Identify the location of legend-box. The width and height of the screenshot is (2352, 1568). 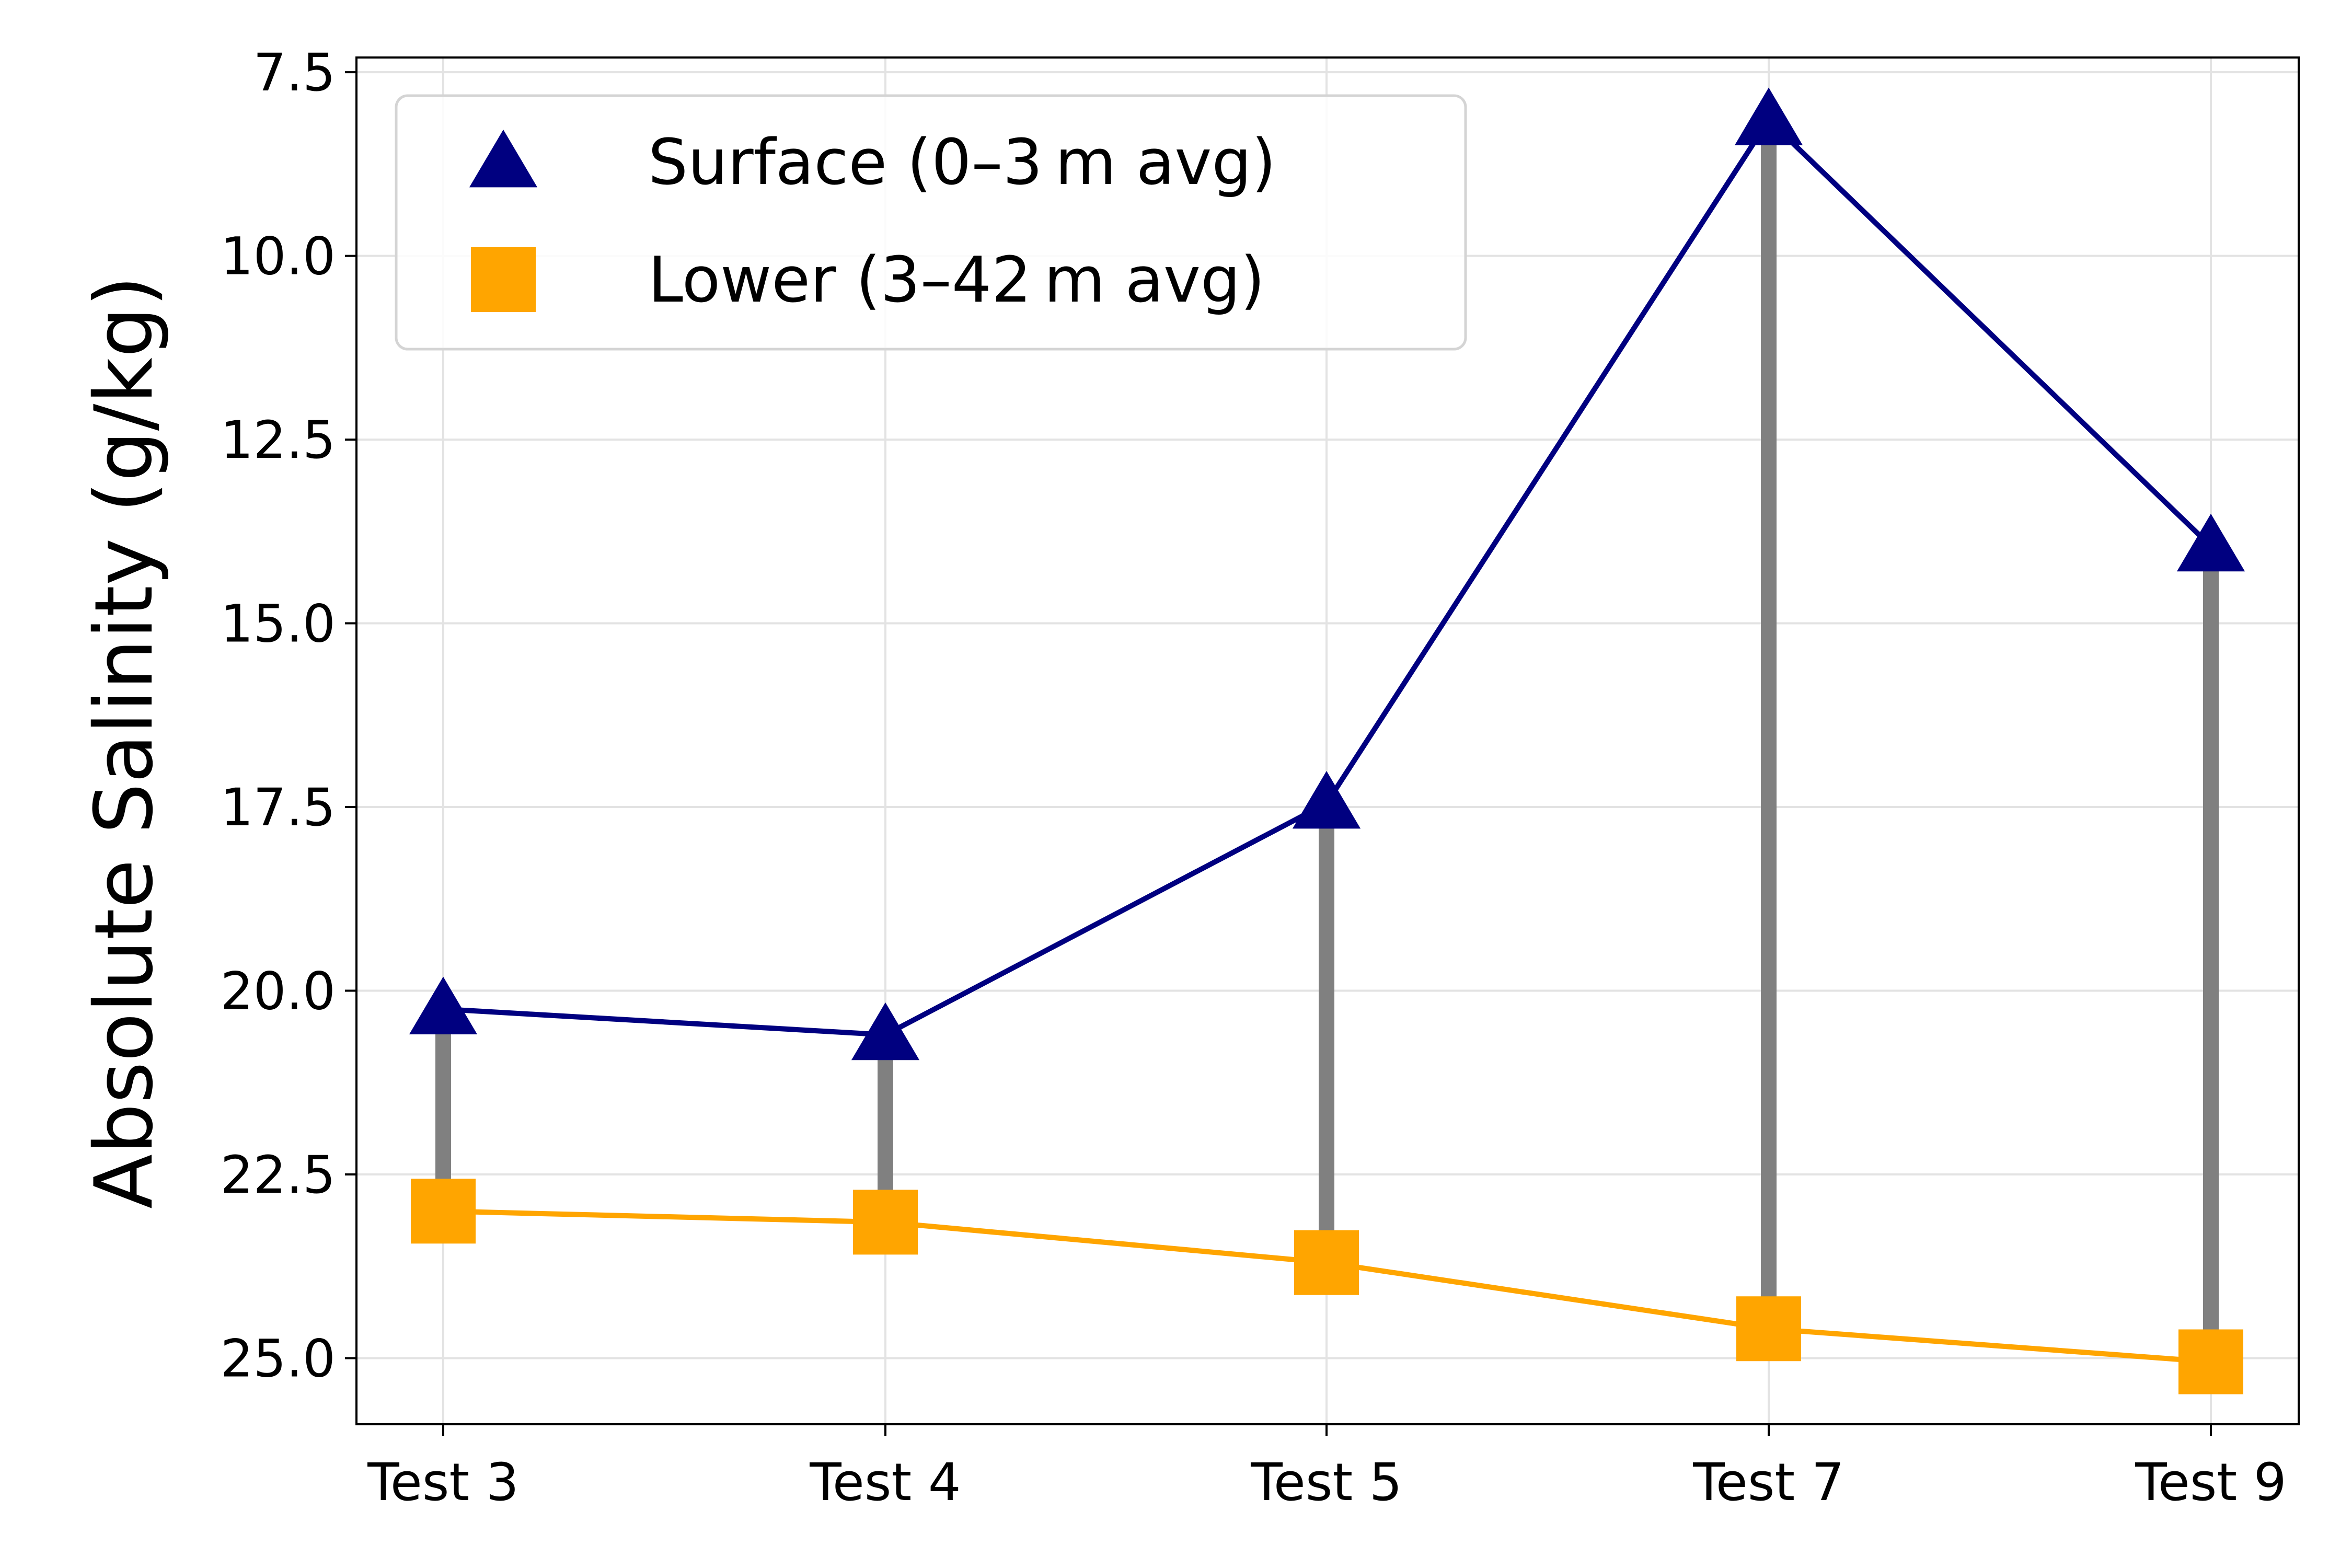
(931, 222).